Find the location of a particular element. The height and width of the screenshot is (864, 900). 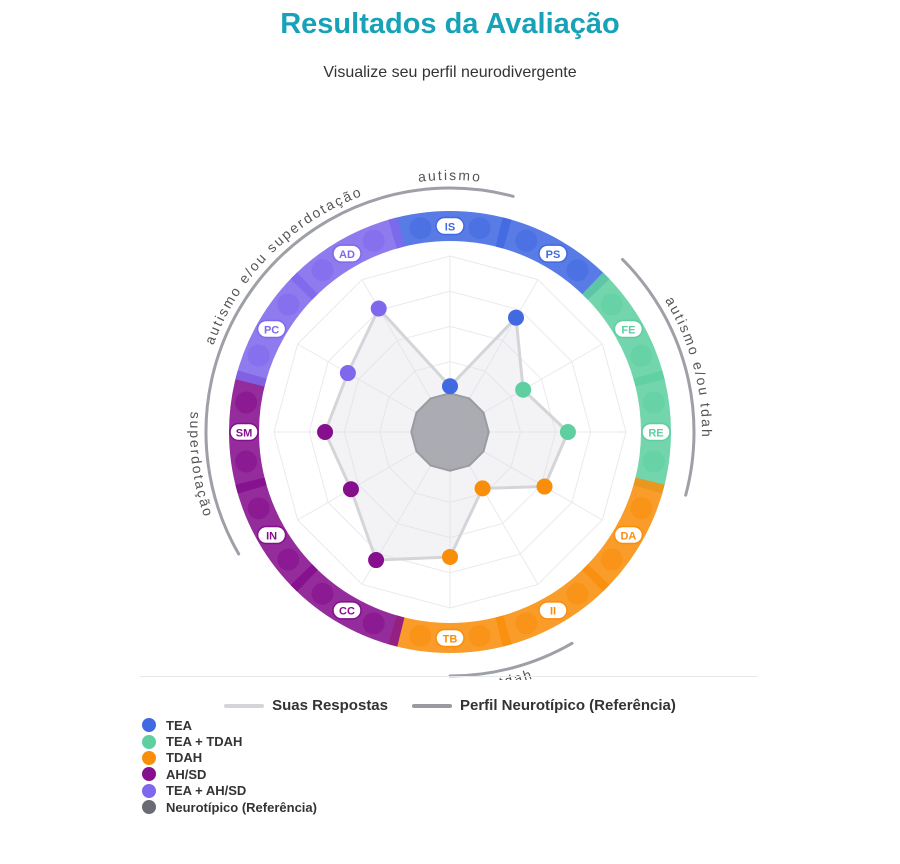

legend-label-tea: TEA is located at coordinates (179, 725).